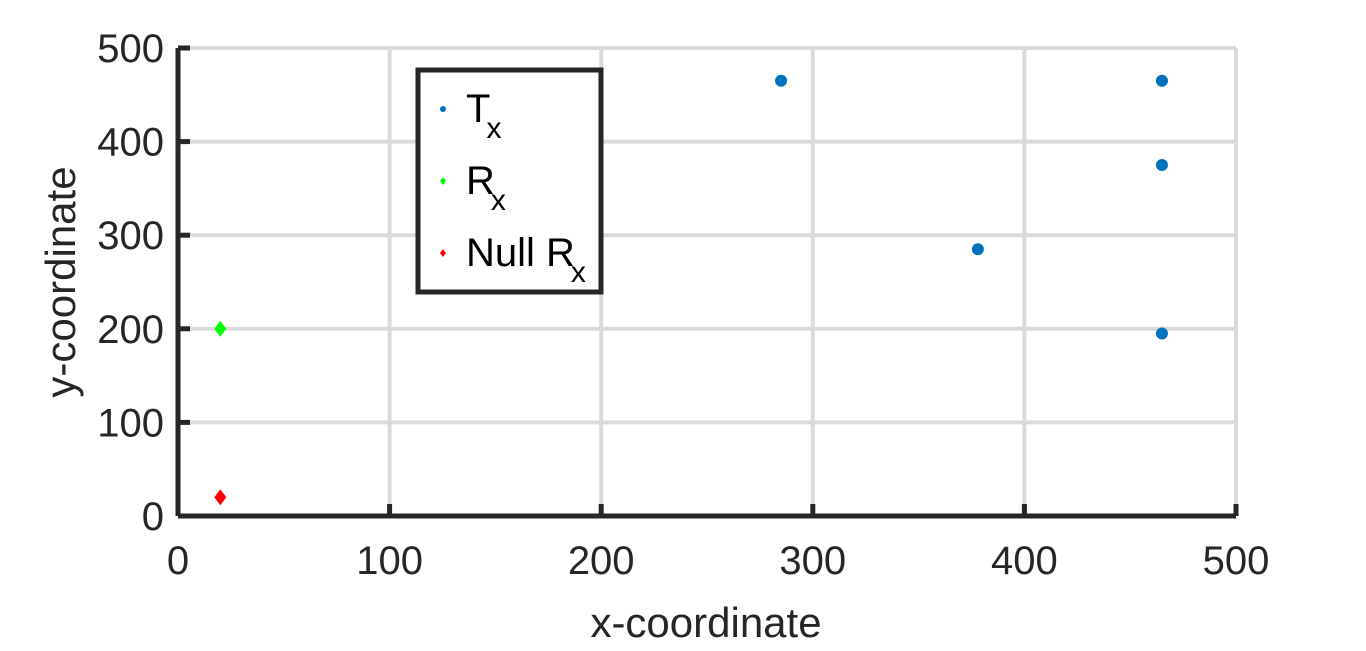 The width and height of the screenshot is (1366, 651). What do you see at coordinates (1024, 561) in the screenshot?
I see `x-tick-label: 400` at bounding box center [1024, 561].